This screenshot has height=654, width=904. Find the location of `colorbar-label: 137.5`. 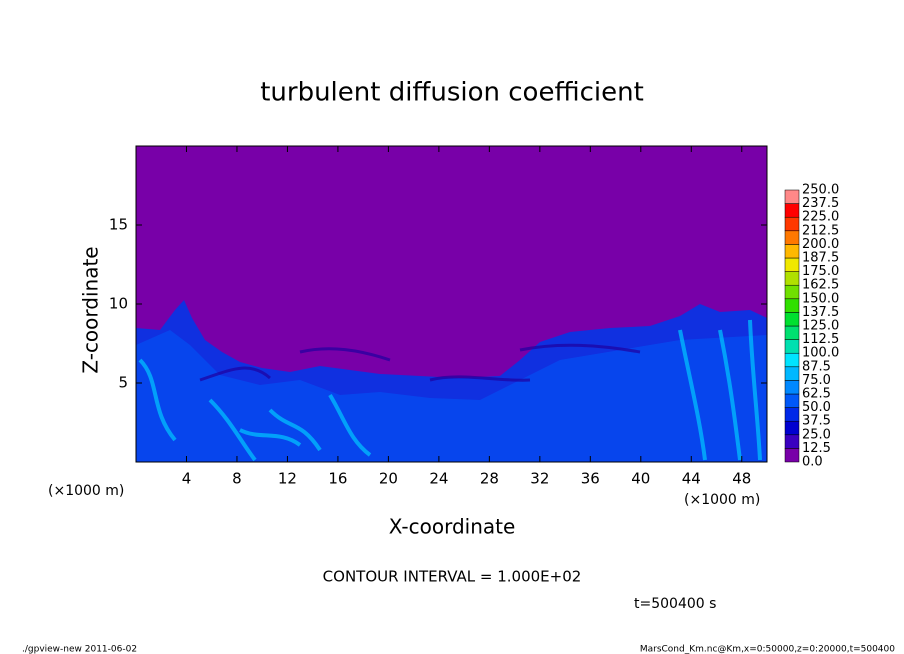

colorbar-label: 137.5 is located at coordinates (820, 312).